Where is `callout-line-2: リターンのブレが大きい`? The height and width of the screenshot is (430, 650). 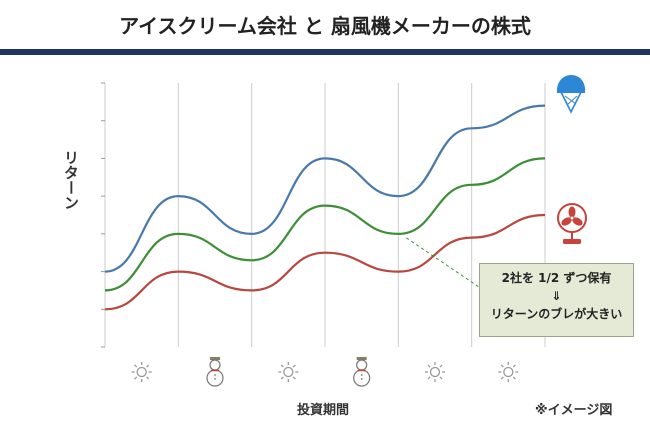
callout-line-2: リターンのブレが大きい is located at coordinates (556, 314).